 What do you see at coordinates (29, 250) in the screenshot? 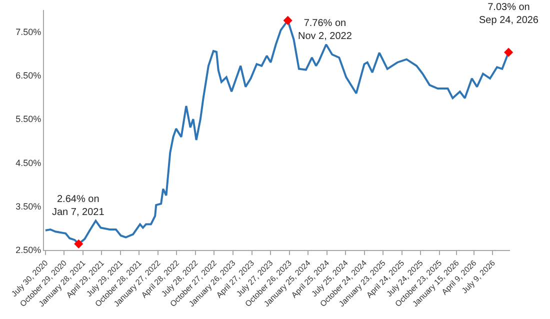
I see `y-tick-label: 2.50%` at bounding box center [29, 250].